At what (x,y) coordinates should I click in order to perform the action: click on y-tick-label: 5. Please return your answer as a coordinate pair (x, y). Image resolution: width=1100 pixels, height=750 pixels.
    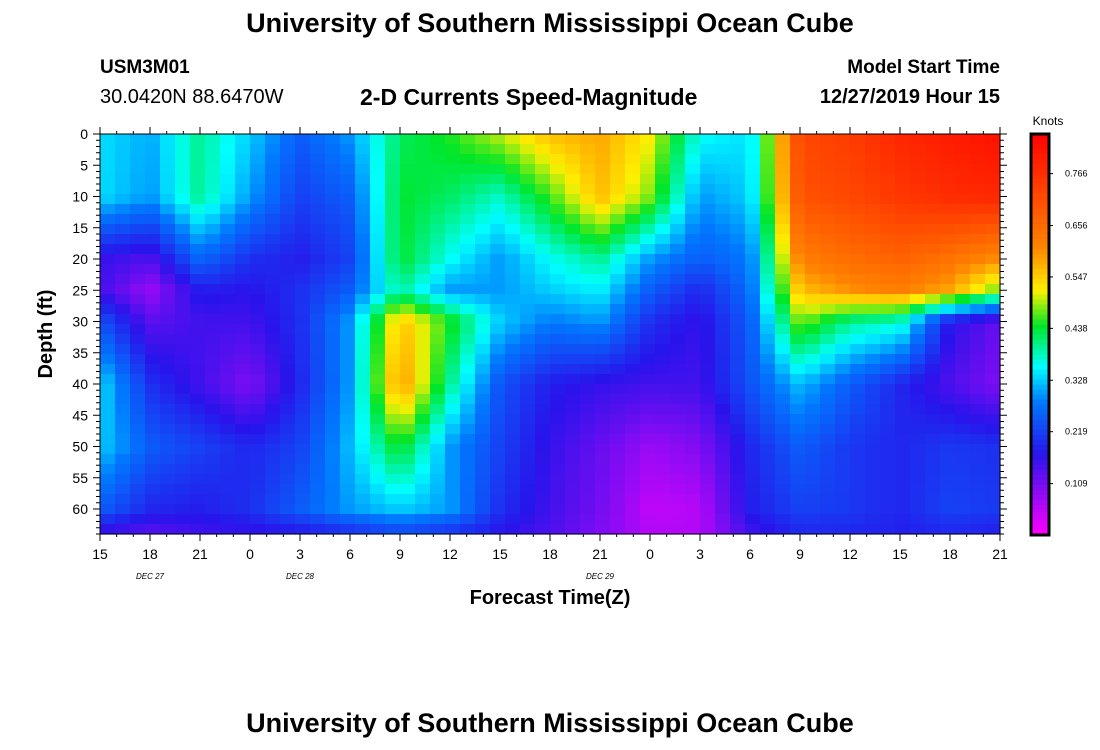
    Looking at the image, I should click on (84, 165).